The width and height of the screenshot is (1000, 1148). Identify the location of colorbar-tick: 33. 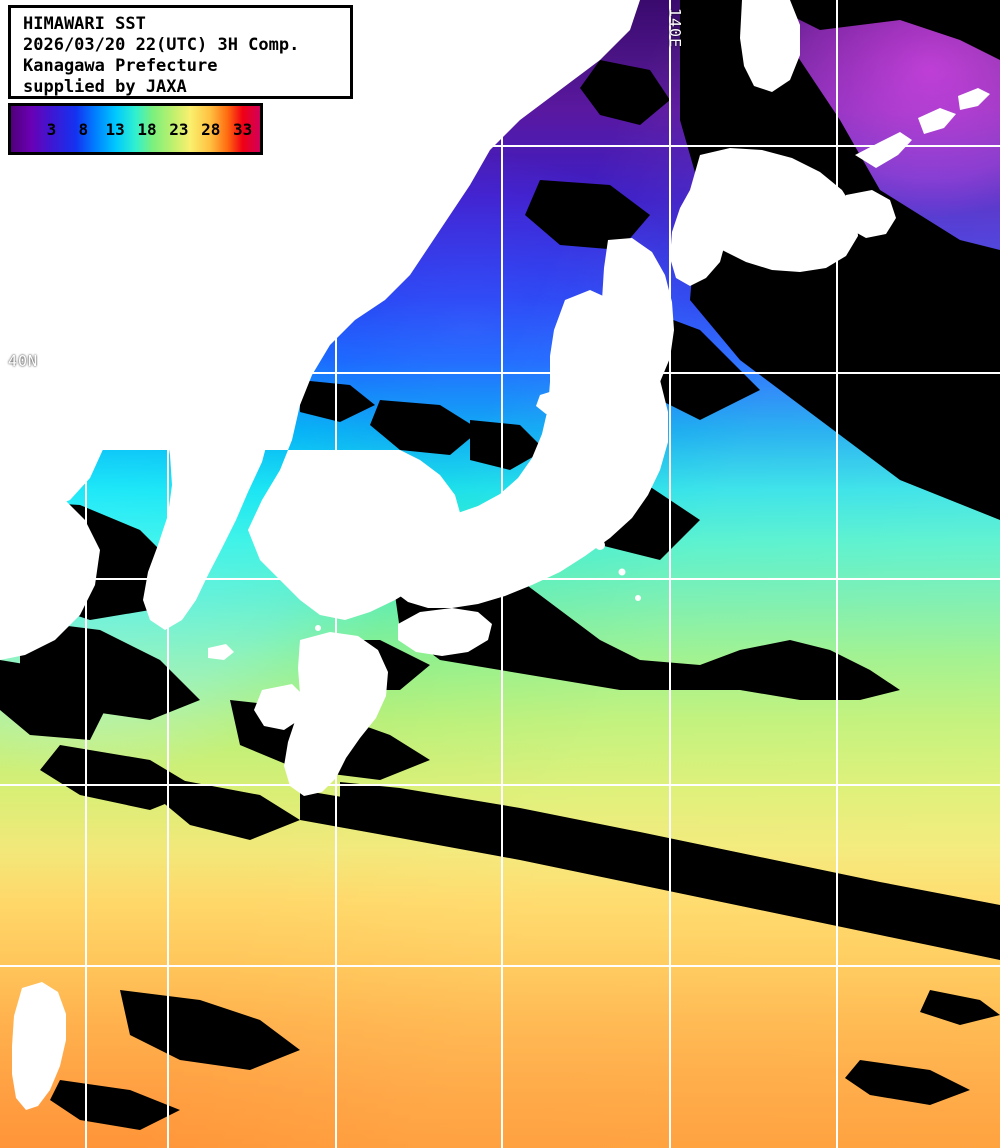
(242, 129).